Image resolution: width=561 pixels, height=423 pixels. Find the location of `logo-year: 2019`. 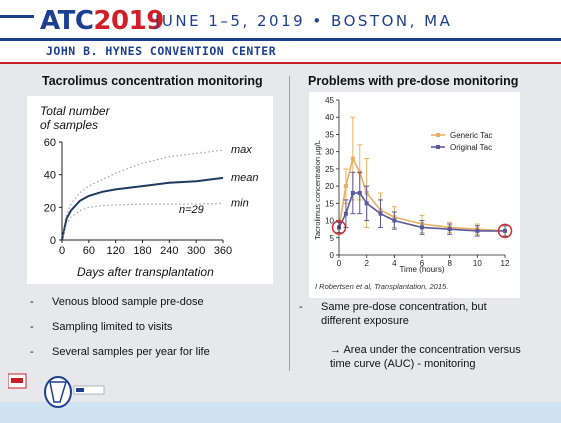

logo-year: 2019 is located at coordinates (128, 21).